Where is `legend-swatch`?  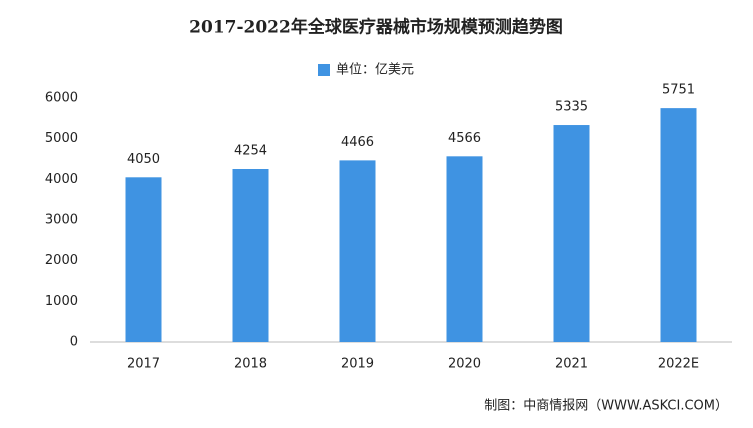
legend-swatch is located at coordinates (324, 70).